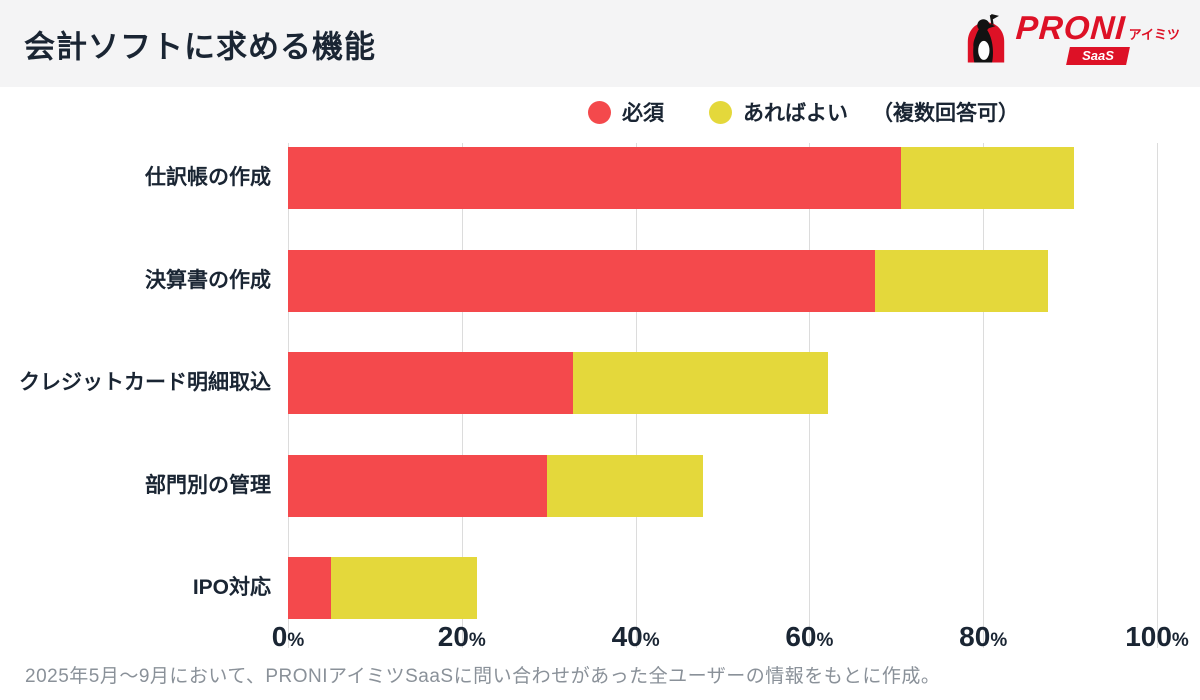 The height and width of the screenshot is (700, 1200). I want to click on legend-item-optional: あればよい, so click(778, 112).